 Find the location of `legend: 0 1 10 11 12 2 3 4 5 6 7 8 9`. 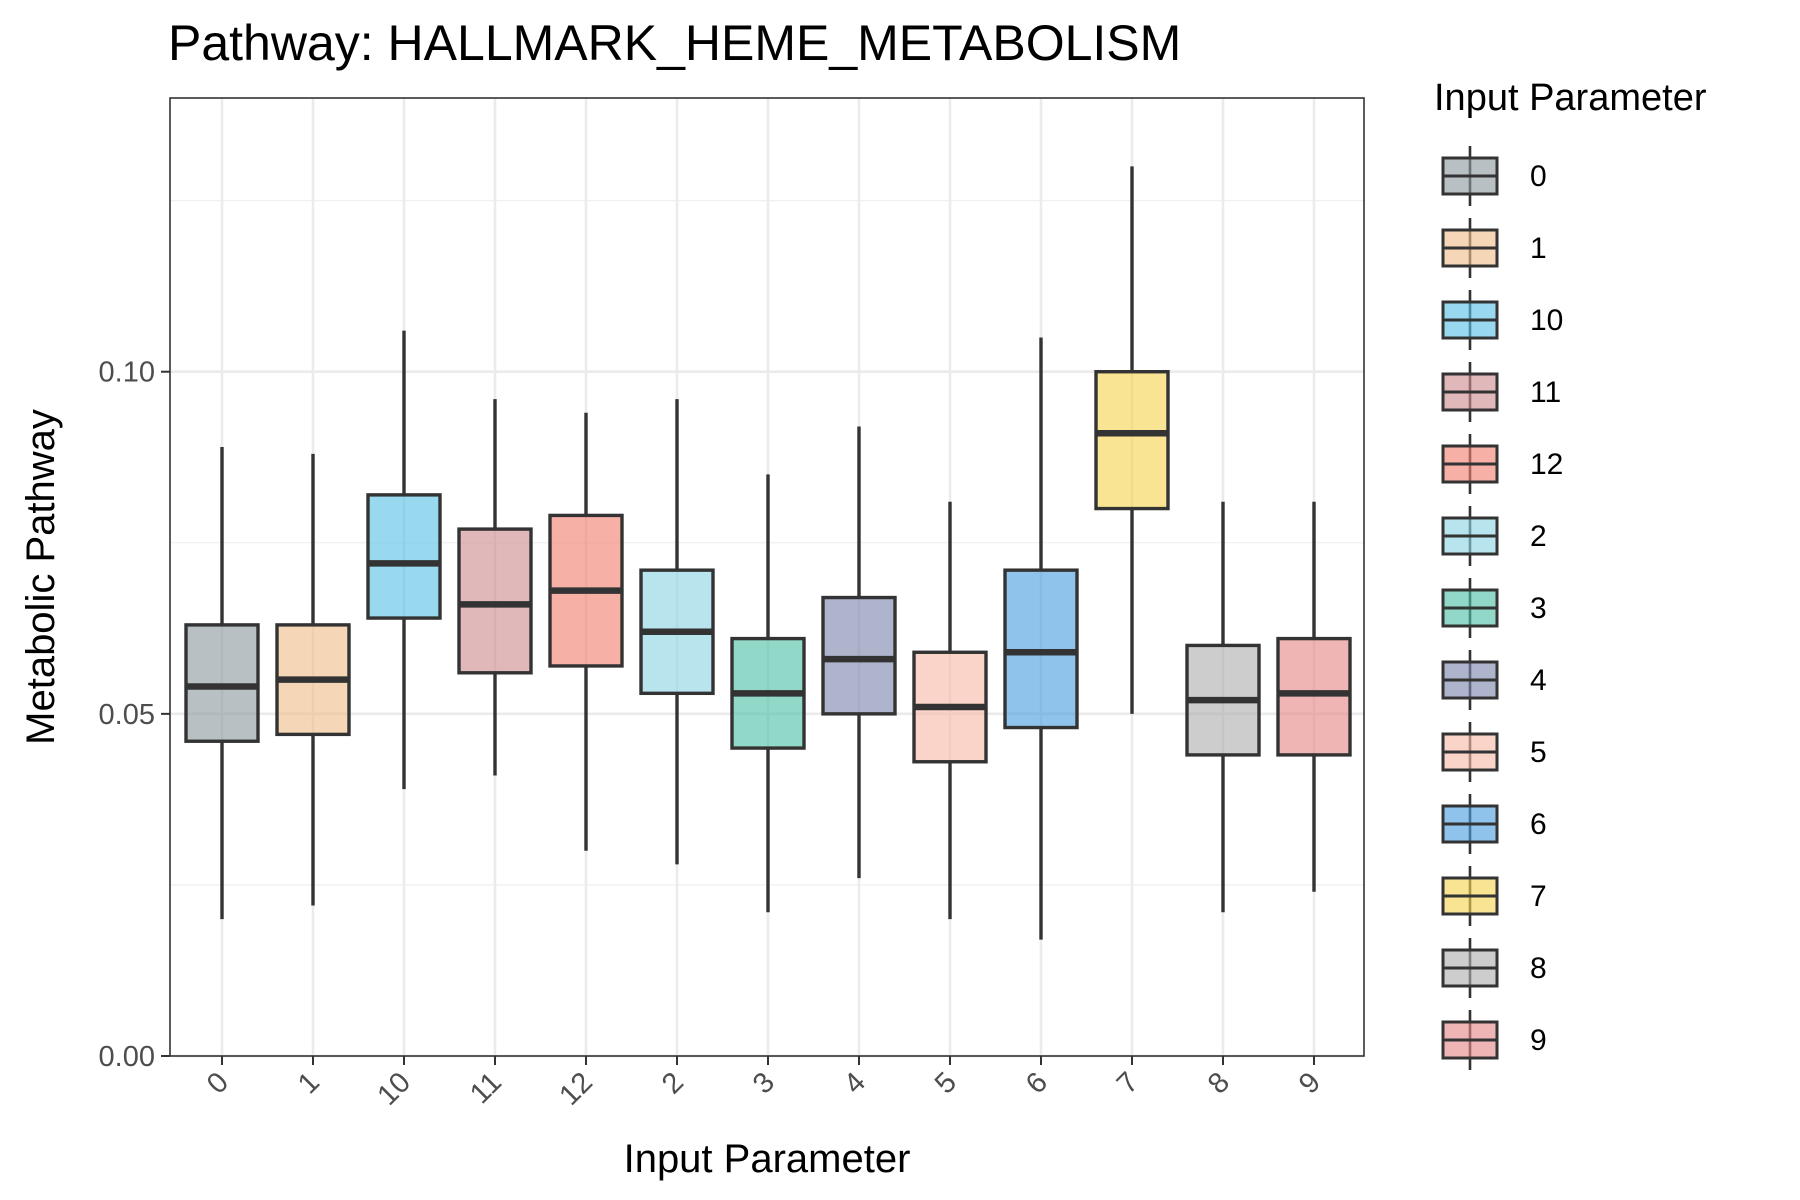

legend: 0 1 10 11 12 2 3 4 5 6 7 8 9 is located at coordinates (1502, 608).